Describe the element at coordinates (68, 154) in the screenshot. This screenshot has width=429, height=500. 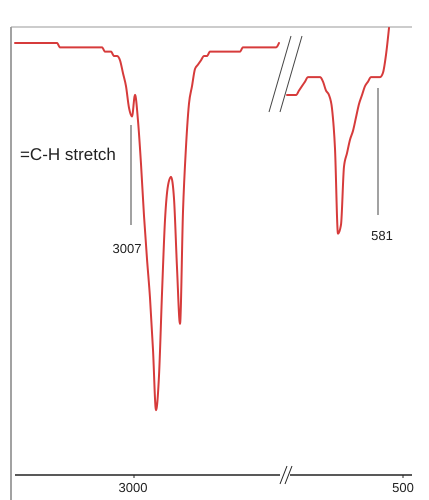
I see `annotation: =C-H stretch` at that location.